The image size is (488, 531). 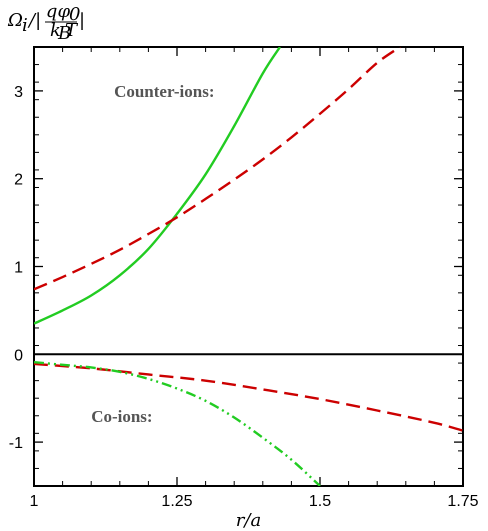 What do you see at coordinates (58, 11) in the screenshot?
I see `y-title-num: qφ` at bounding box center [58, 11].